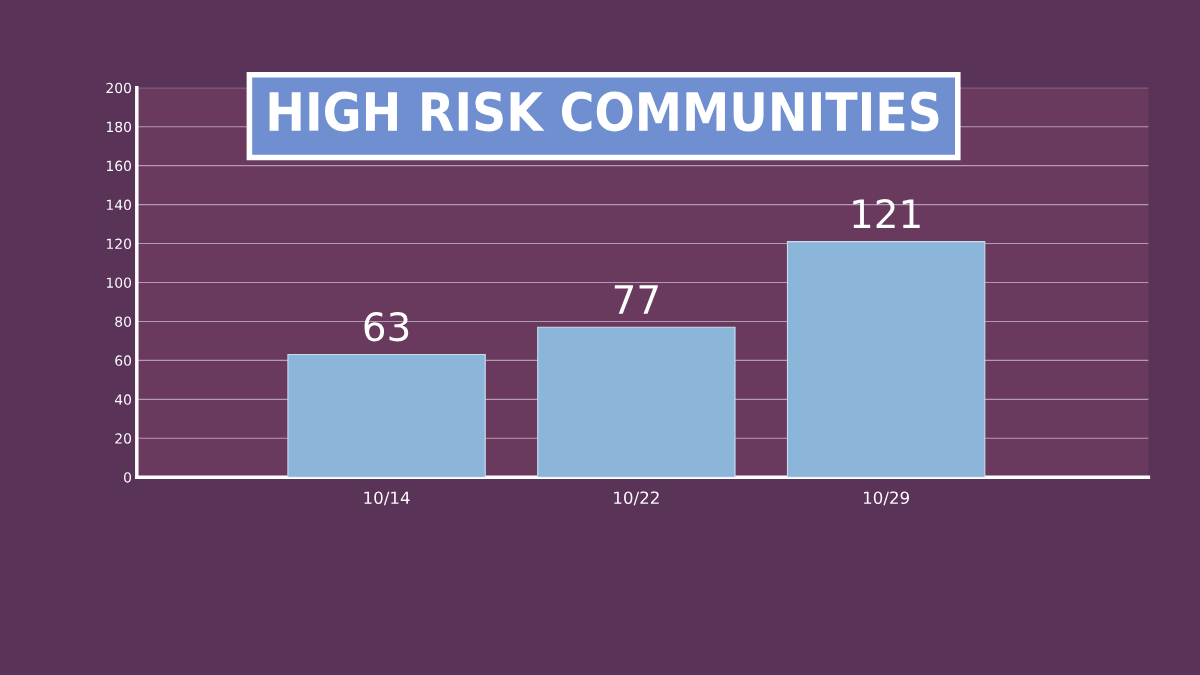  I want to click on y-tick-label: 160, so click(119, 166).